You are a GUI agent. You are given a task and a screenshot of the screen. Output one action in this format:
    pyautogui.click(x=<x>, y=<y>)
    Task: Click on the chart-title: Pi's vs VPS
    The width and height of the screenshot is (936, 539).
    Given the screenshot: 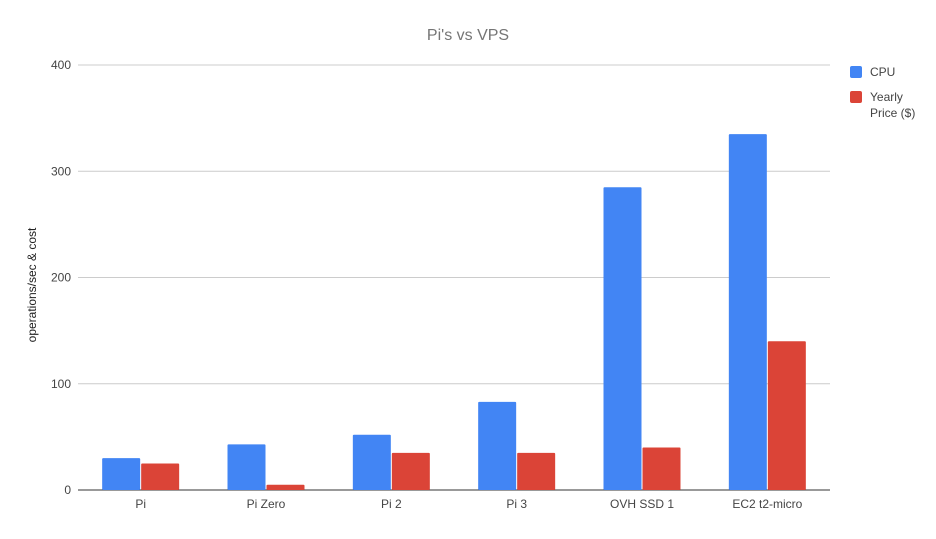 What is the action you would take?
    pyautogui.click(x=468, y=35)
    